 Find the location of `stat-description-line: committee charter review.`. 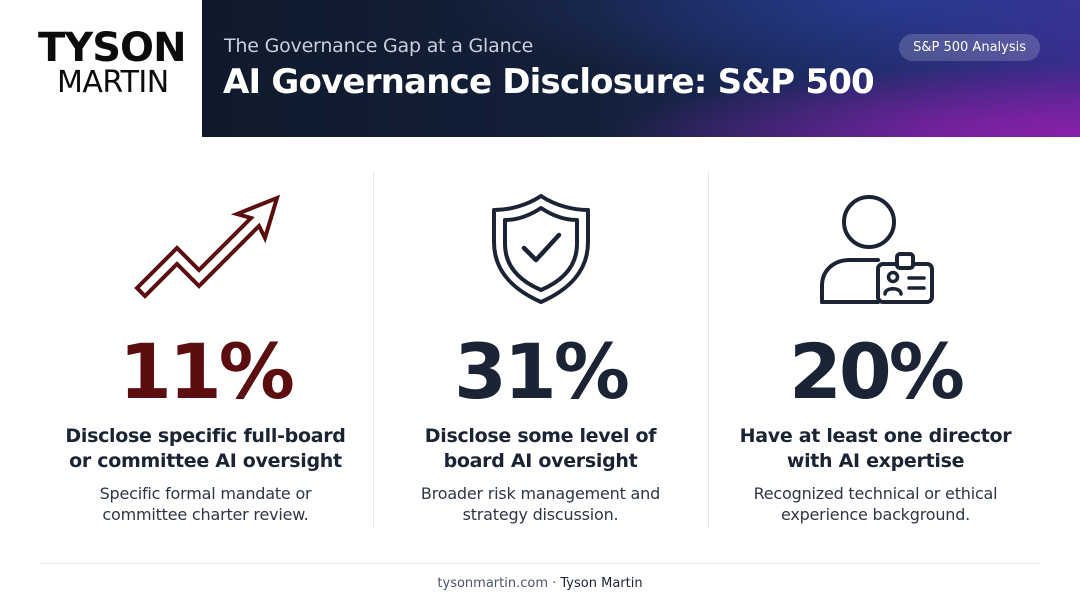

stat-description-line: committee charter review. is located at coordinates (205, 514).